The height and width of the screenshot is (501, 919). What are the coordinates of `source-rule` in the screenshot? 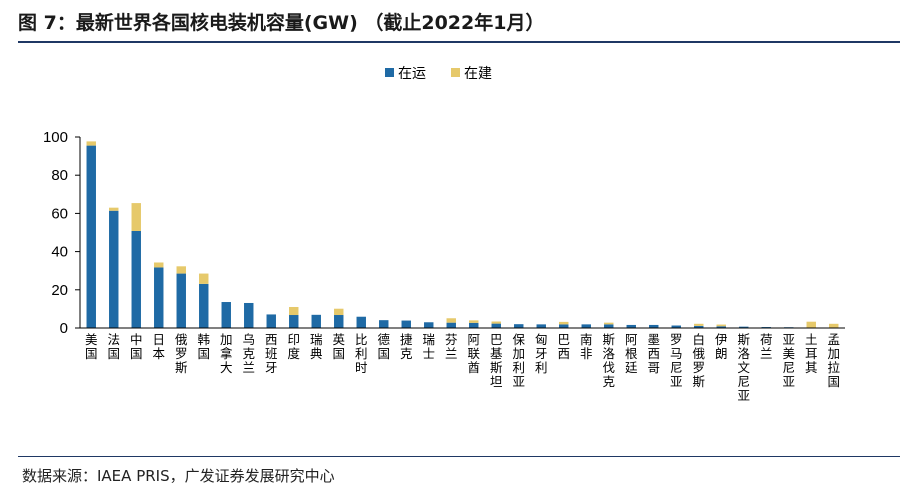 It's located at (459, 456).